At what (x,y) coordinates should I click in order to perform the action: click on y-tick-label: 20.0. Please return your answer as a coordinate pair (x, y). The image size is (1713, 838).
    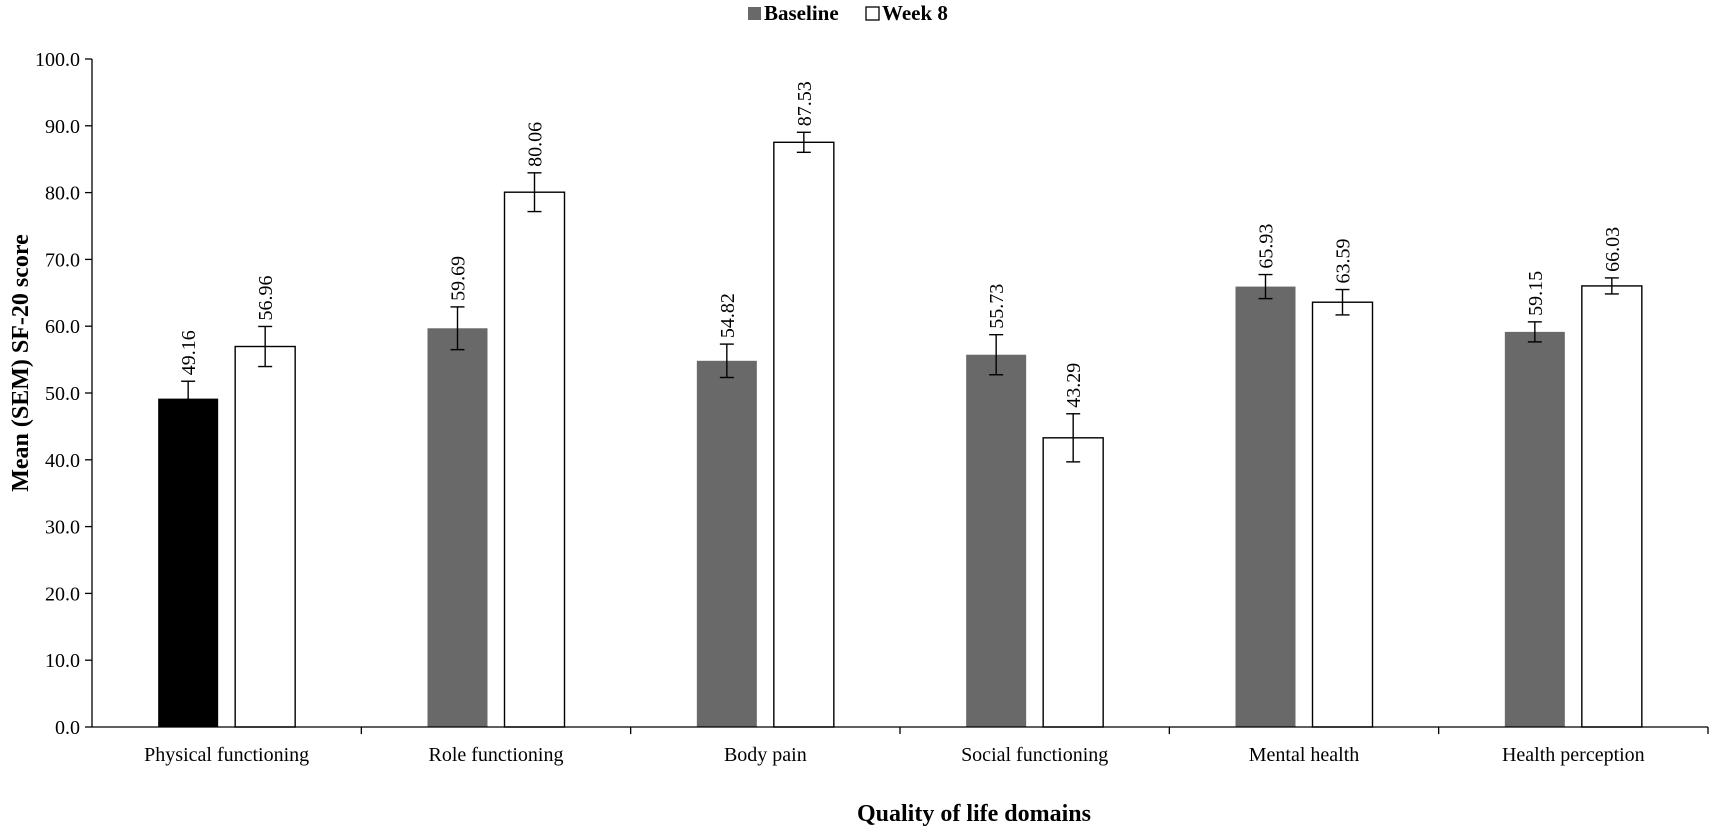
    Looking at the image, I should click on (62, 594).